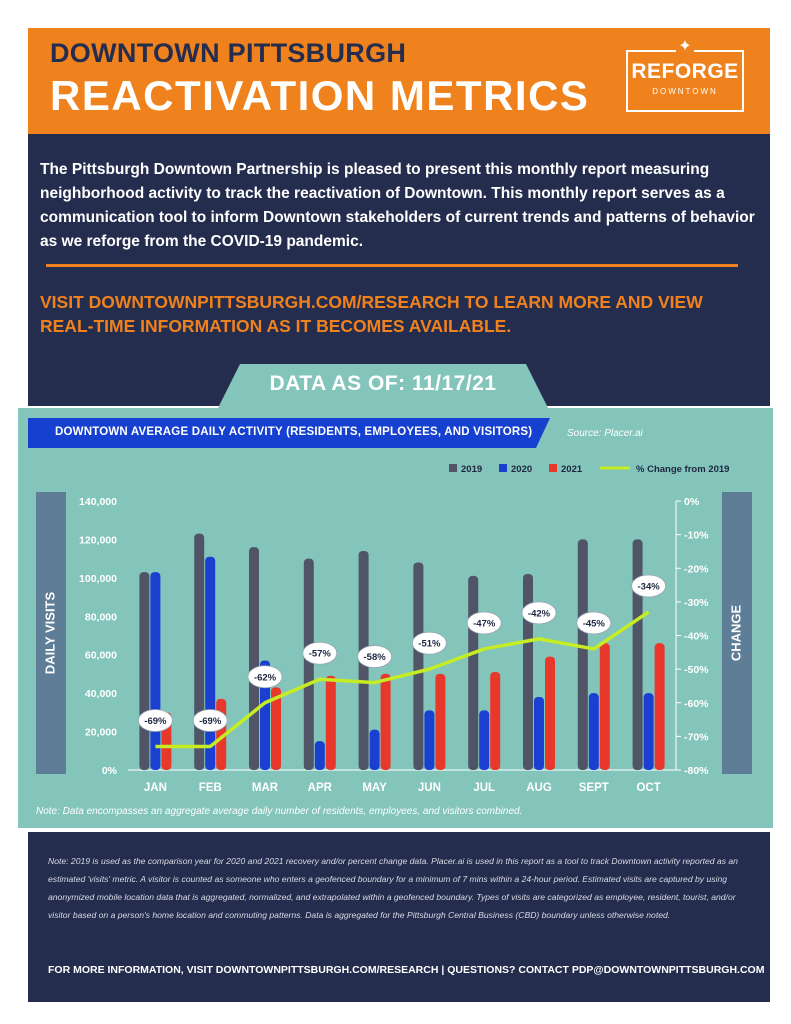  I want to click on bar-2019-apr, so click(308, 664).